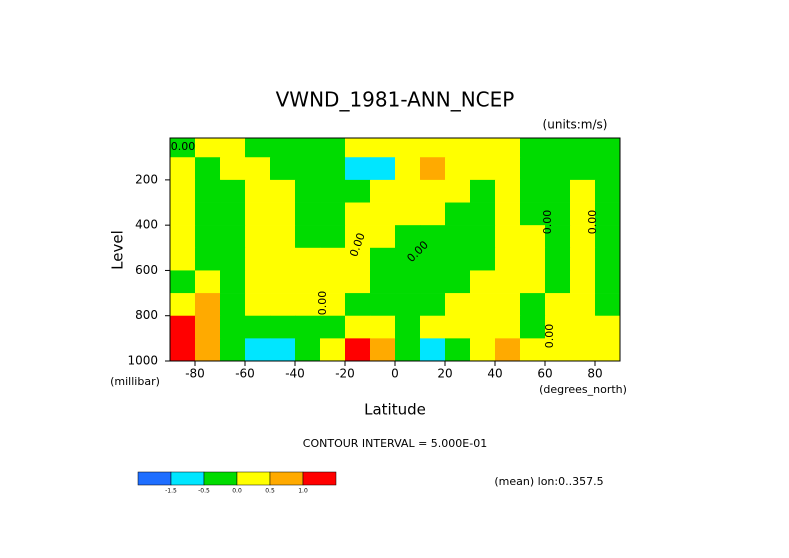 Image resolution: width=789 pixels, height=558 pixels. I want to click on colorbar-label: -1.5, so click(171, 491).